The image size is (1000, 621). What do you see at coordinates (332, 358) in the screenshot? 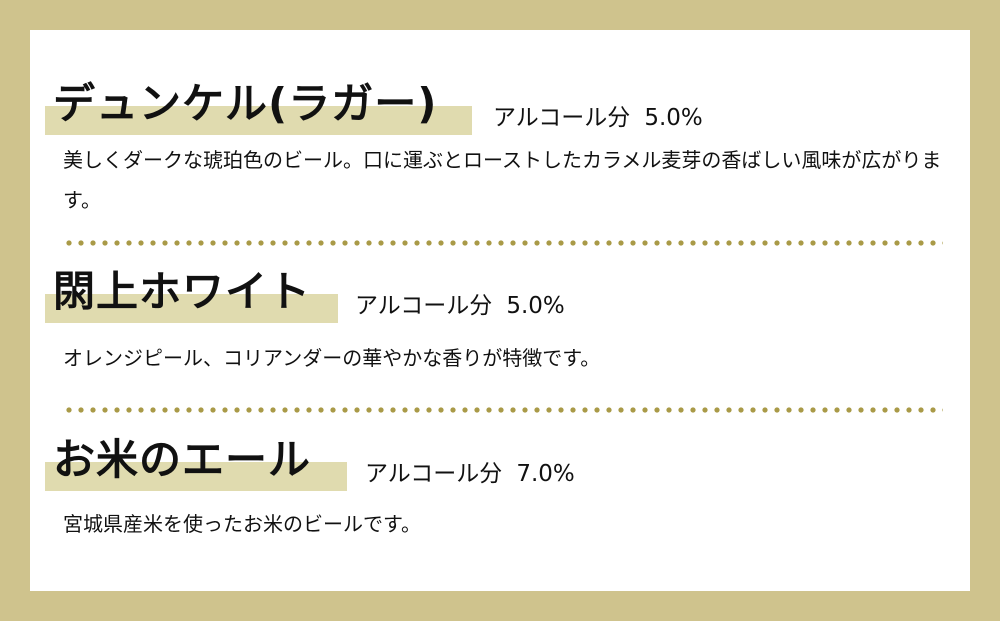
I see `beer-description: オレンジピール、コリアンダーの華やかな香りが特徴です。` at bounding box center [332, 358].